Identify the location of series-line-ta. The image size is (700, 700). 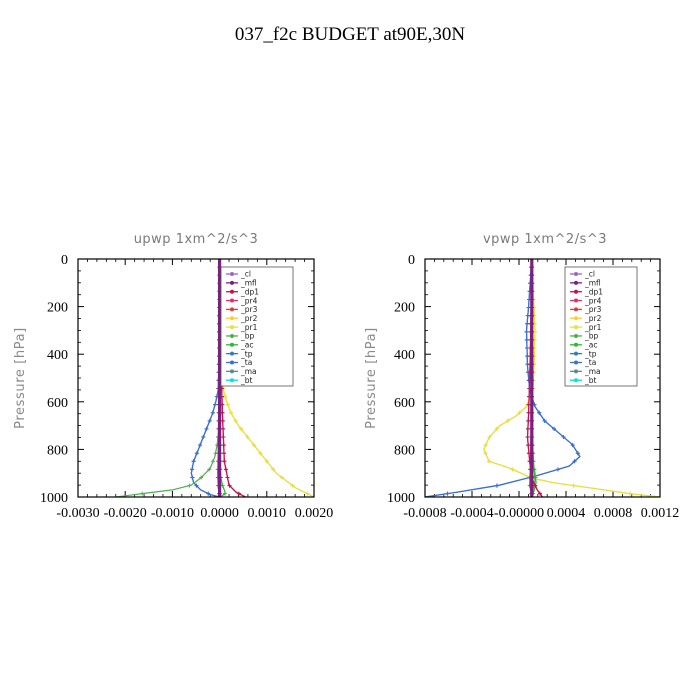
(503, 378).